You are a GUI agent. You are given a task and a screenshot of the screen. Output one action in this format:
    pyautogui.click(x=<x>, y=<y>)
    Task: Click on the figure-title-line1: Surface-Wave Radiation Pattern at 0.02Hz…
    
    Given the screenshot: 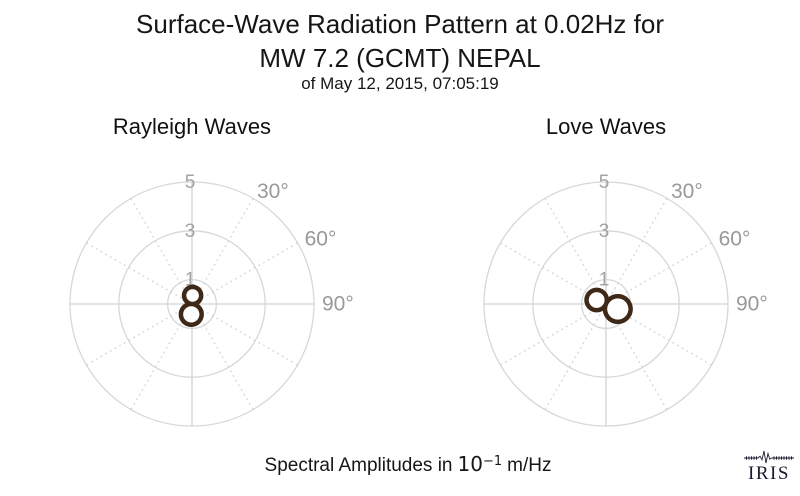 What is the action you would take?
    pyautogui.click(x=400, y=24)
    